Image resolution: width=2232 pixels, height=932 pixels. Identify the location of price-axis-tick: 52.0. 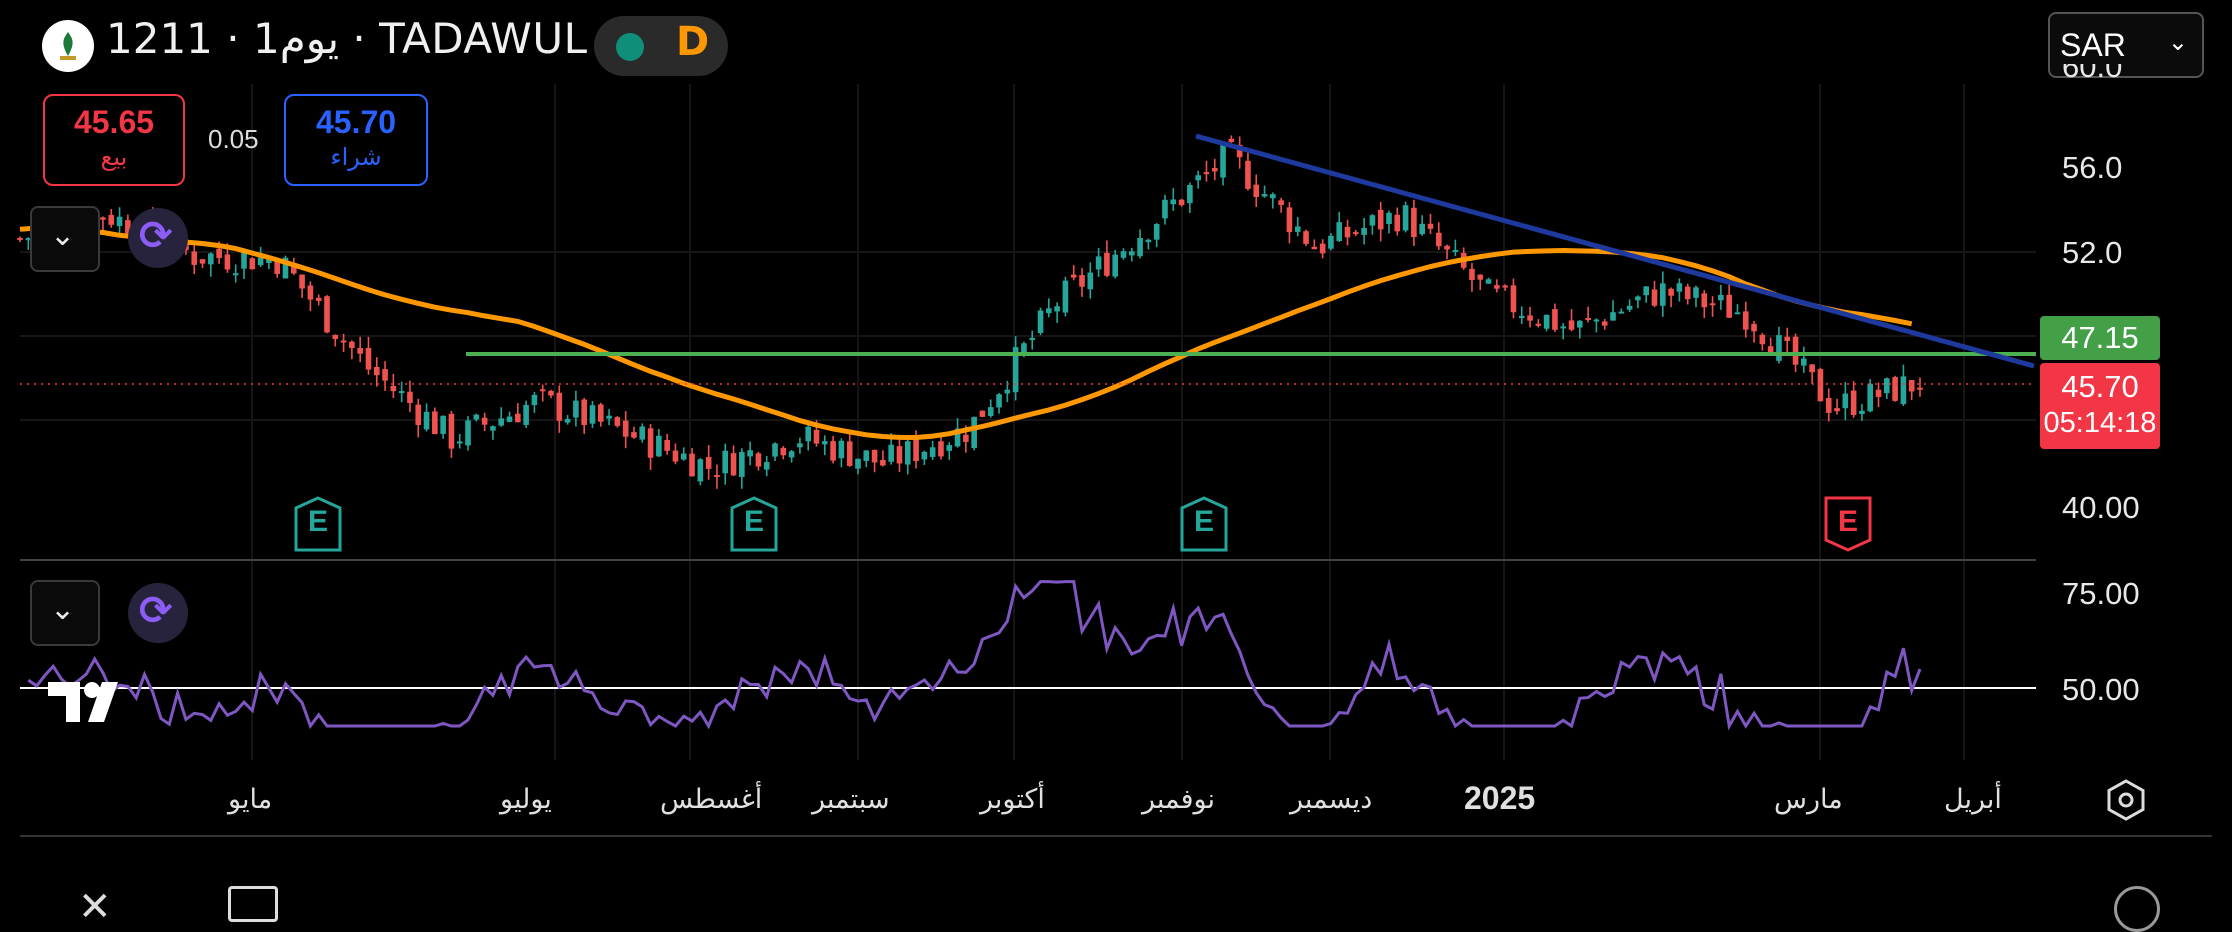
(2092, 252).